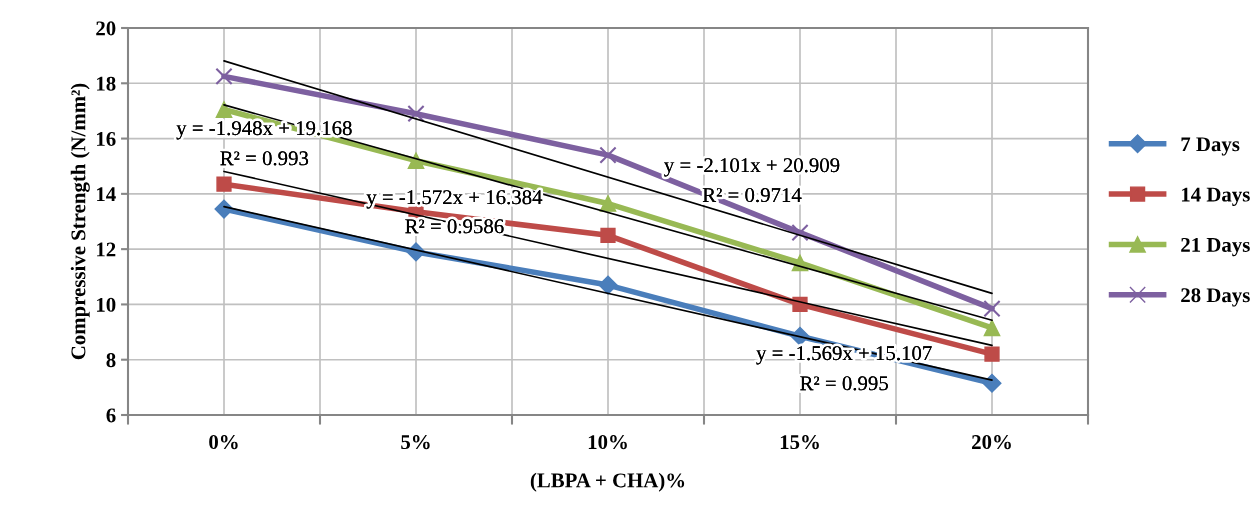 This screenshot has width=1258, height=524. I want to click on annotation: R² = 0.995, so click(844, 383).